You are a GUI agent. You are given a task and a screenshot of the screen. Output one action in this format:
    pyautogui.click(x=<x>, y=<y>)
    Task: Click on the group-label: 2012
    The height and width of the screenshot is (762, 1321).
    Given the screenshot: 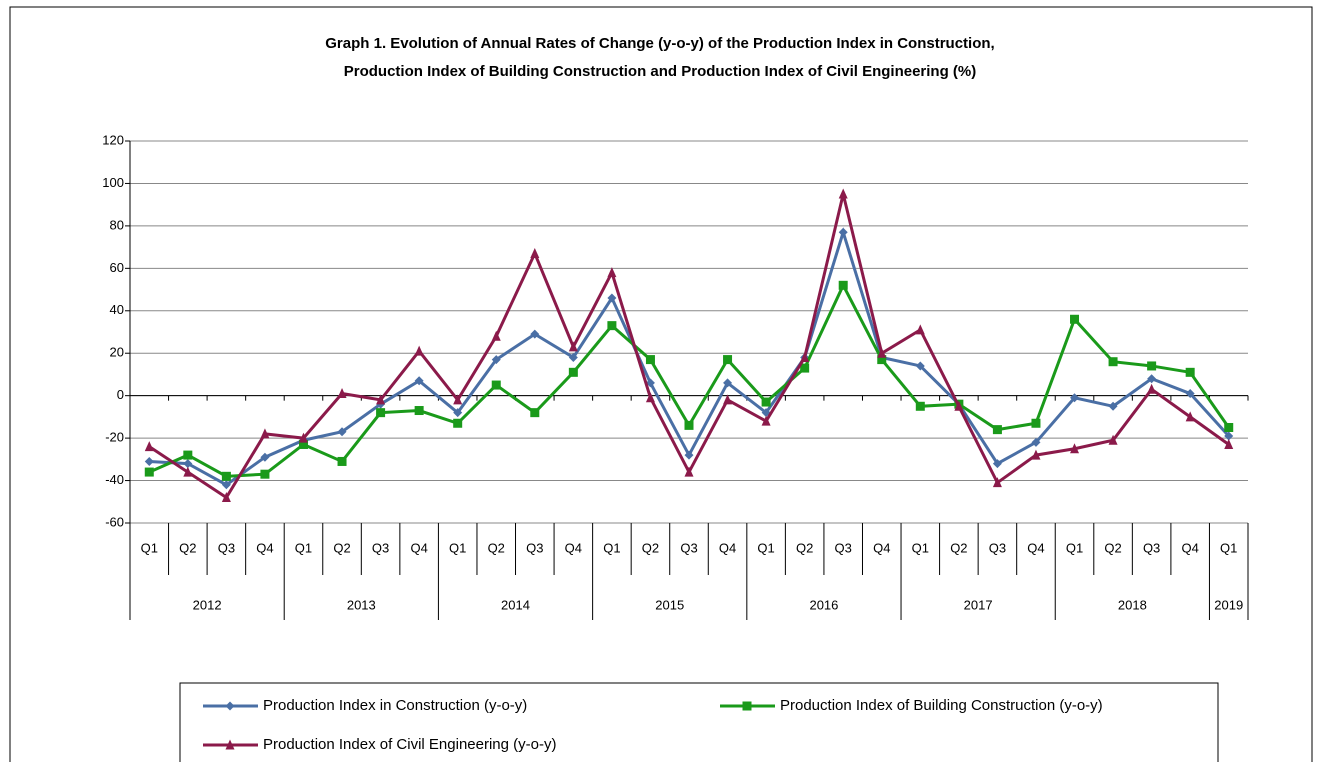 What is the action you would take?
    pyautogui.click(x=207, y=604)
    